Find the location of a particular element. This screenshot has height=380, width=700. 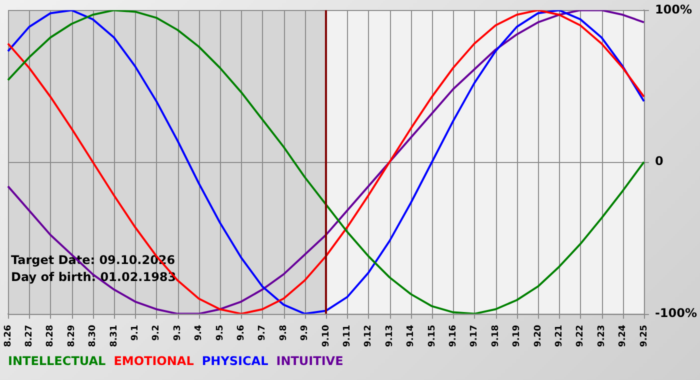

text: INTELLECTUAL is located at coordinates (57, 361).